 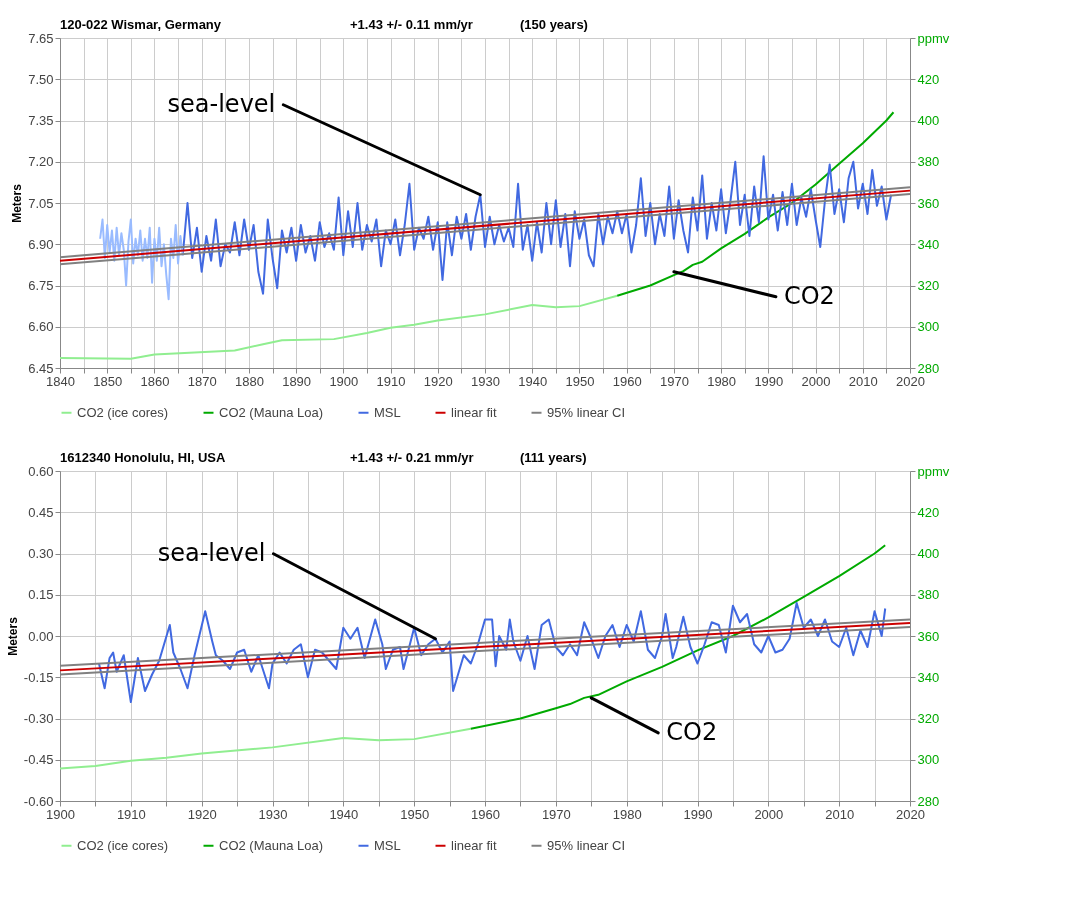 What do you see at coordinates (141, 24) in the screenshot?
I see `chart-title: 120-022 Wismar, Germany` at bounding box center [141, 24].